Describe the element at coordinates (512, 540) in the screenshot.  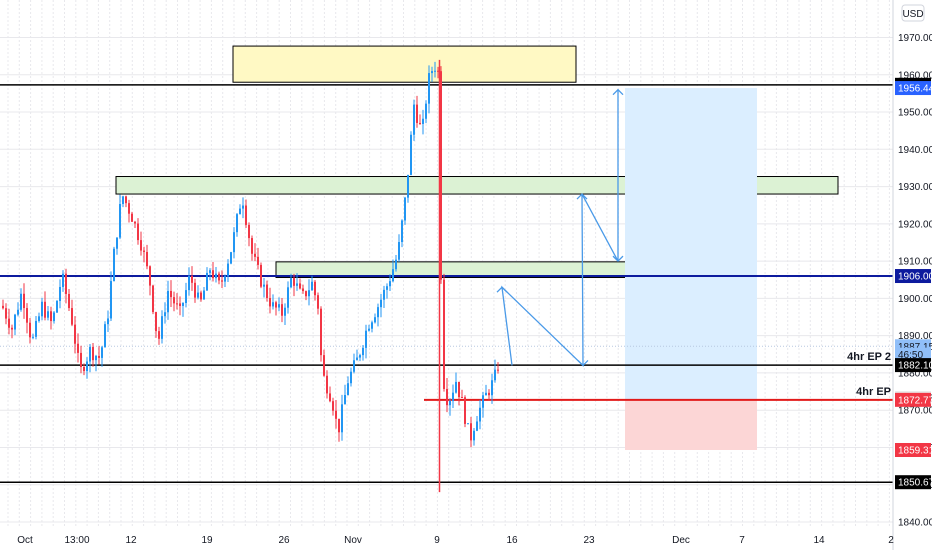
I see `x-tick-label: 16` at that location.